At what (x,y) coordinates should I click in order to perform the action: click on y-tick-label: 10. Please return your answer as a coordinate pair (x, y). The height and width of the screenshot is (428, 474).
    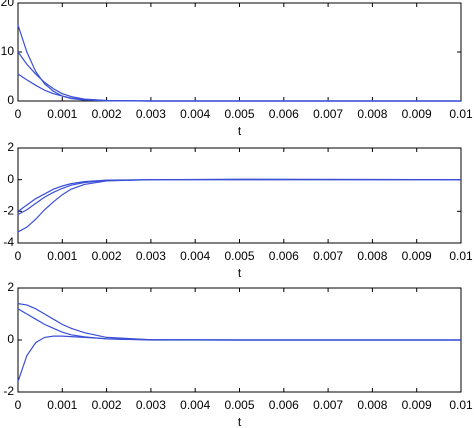
    Looking at the image, I should click on (8, 51).